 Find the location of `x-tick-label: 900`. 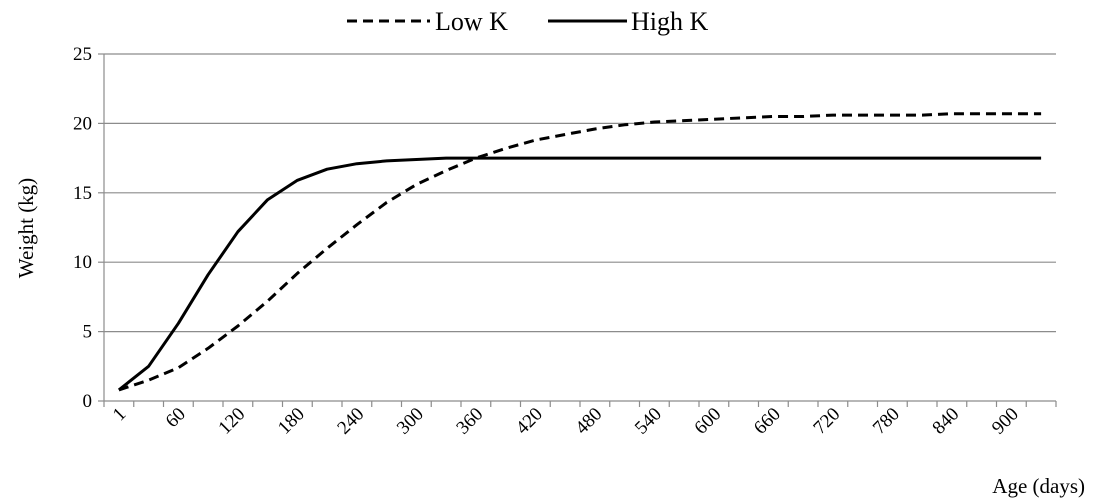

x-tick-label: 900 is located at coordinates (1005, 421).